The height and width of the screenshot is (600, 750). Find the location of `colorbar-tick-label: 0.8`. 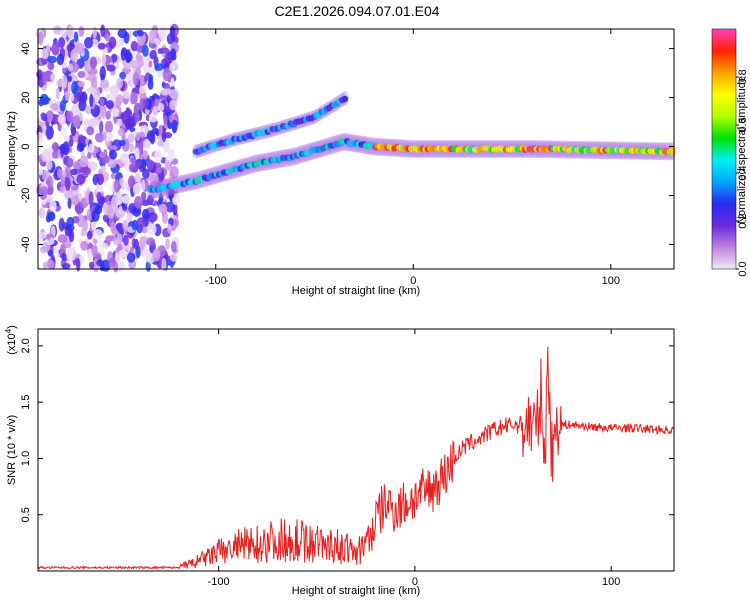

colorbar-tick-label: 0.8 is located at coordinates (743, 76).